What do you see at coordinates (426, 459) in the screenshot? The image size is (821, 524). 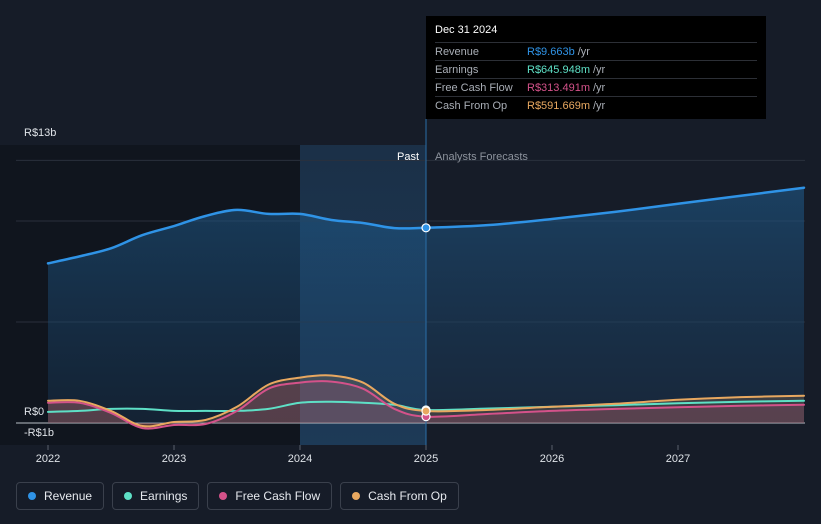 I see `x-tick-label: 2025` at bounding box center [426, 459].